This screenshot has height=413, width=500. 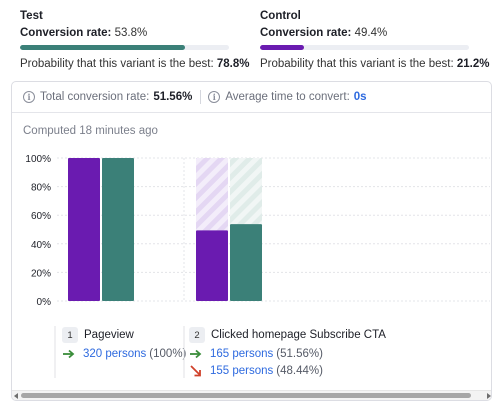 I want to click on divider, so click(x=201, y=97).